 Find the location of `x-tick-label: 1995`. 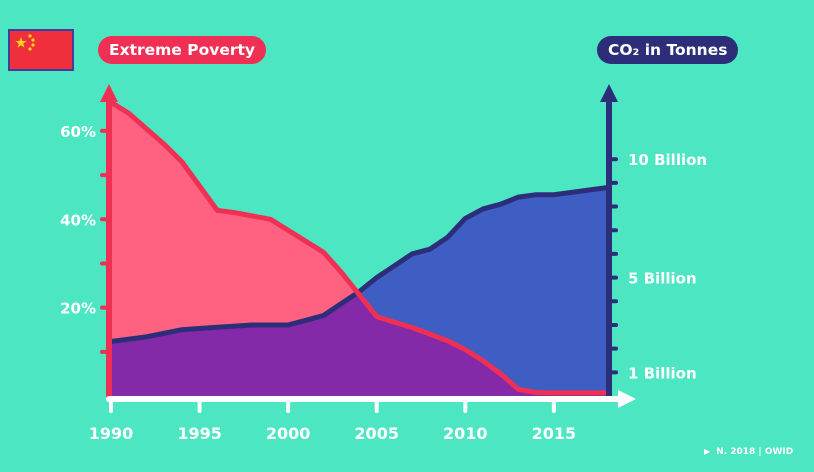

x-tick-label: 1995 is located at coordinates (199, 433).